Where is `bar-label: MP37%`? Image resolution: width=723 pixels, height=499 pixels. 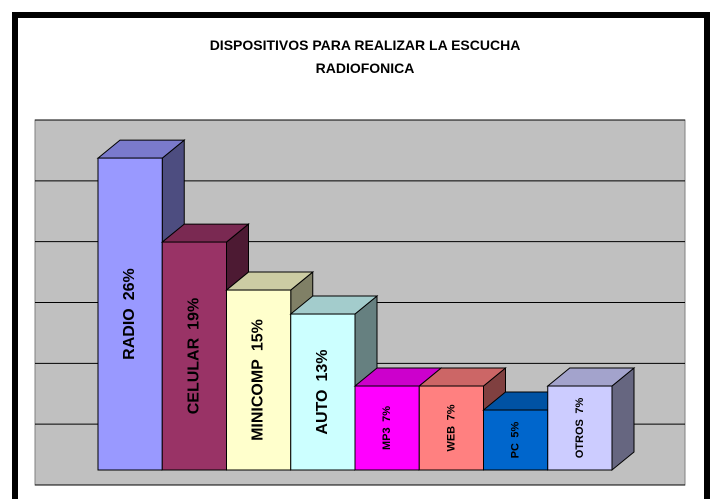
bar-label: MP37% is located at coordinates (387, 428).